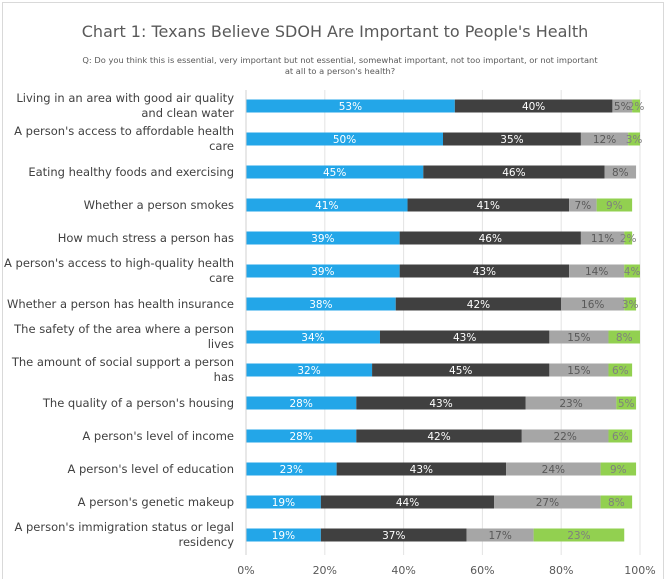  I want to click on data-label: 4%, so click(632, 272).